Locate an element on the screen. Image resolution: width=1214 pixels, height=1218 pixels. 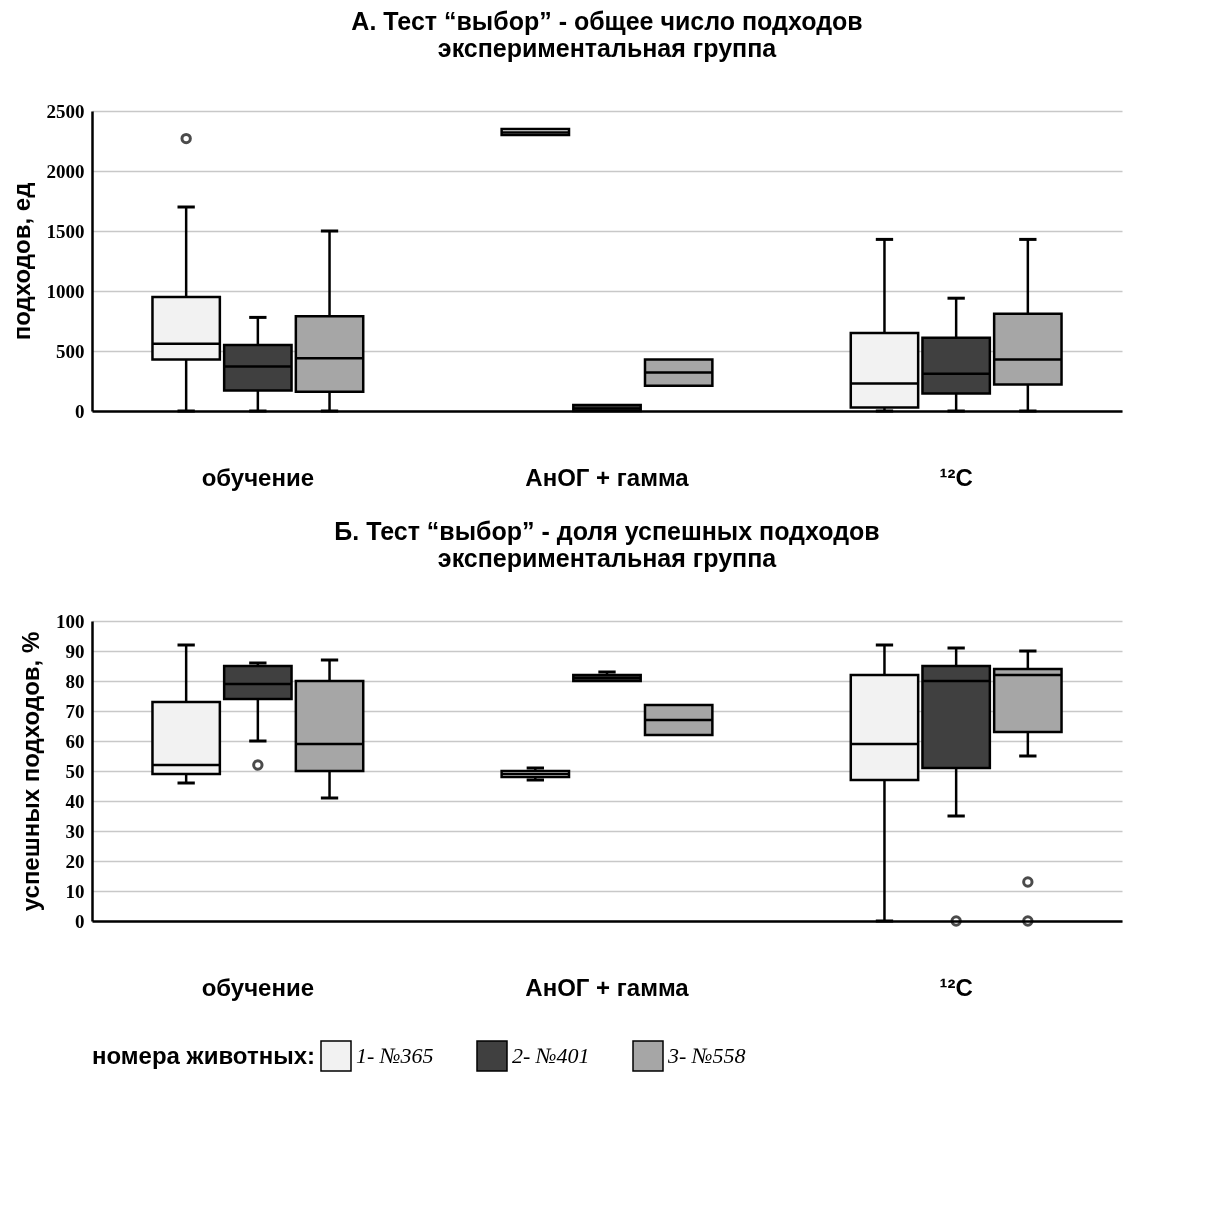
y-tick-label: 100 is located at coordinates (70, 621).